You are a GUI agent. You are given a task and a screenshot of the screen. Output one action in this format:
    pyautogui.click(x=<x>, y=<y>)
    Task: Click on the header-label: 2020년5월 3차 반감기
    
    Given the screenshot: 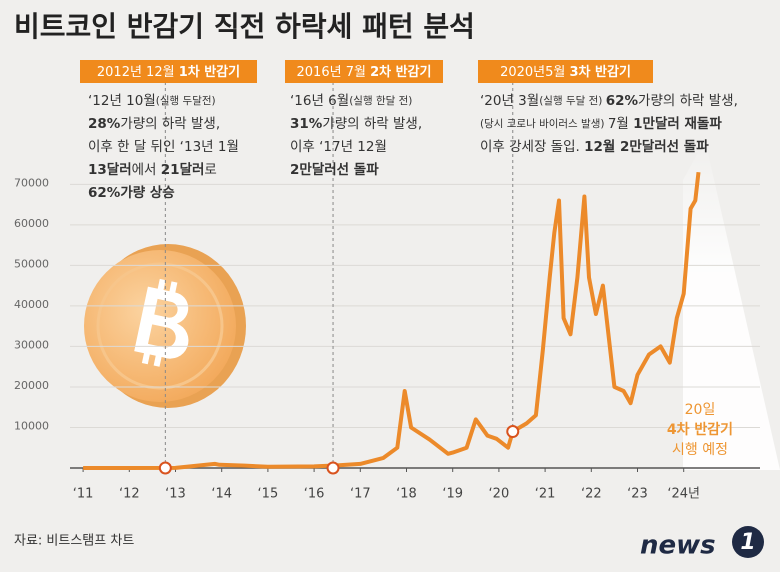 What is the action you would take?
    pyautogui.click(x=565, y=72)
    